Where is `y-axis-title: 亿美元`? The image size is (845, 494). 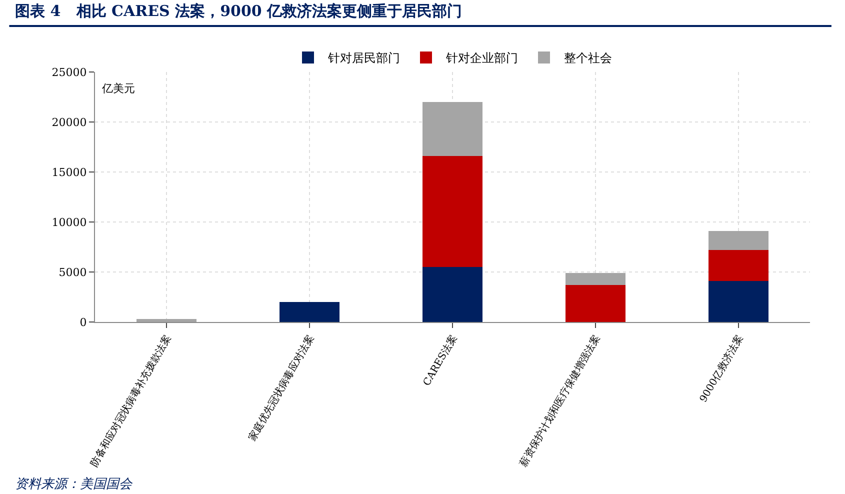 y-axis-title: 亿美元 is located at coordinates (118, 88).